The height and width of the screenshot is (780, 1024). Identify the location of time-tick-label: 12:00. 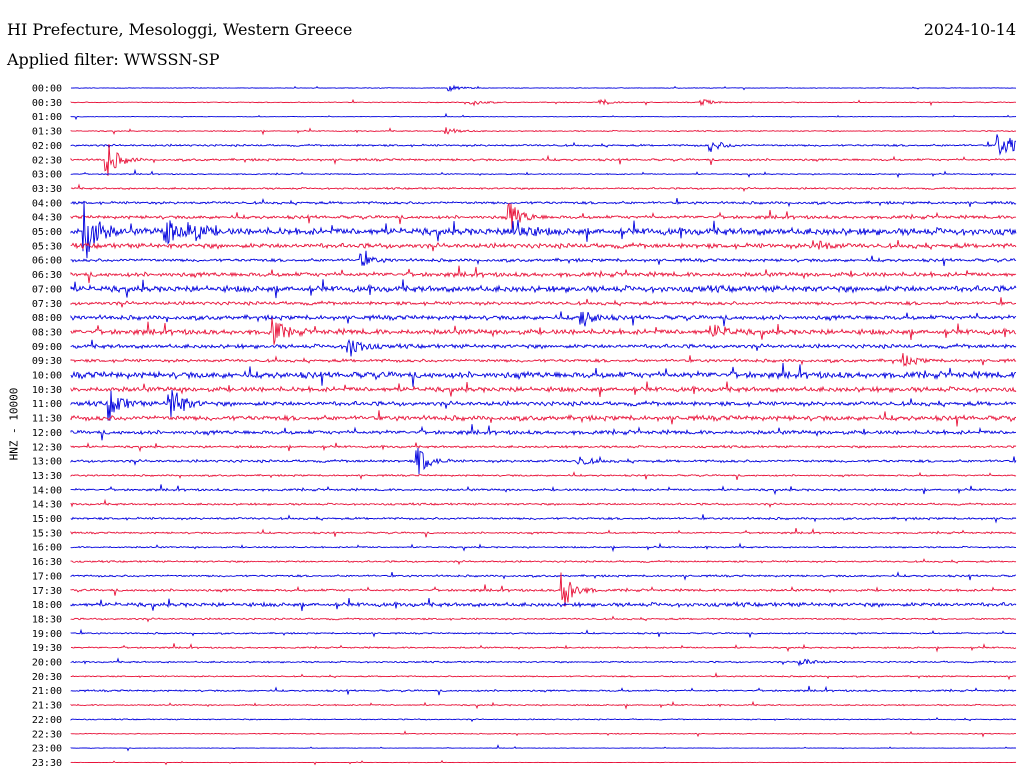
(47, 433).